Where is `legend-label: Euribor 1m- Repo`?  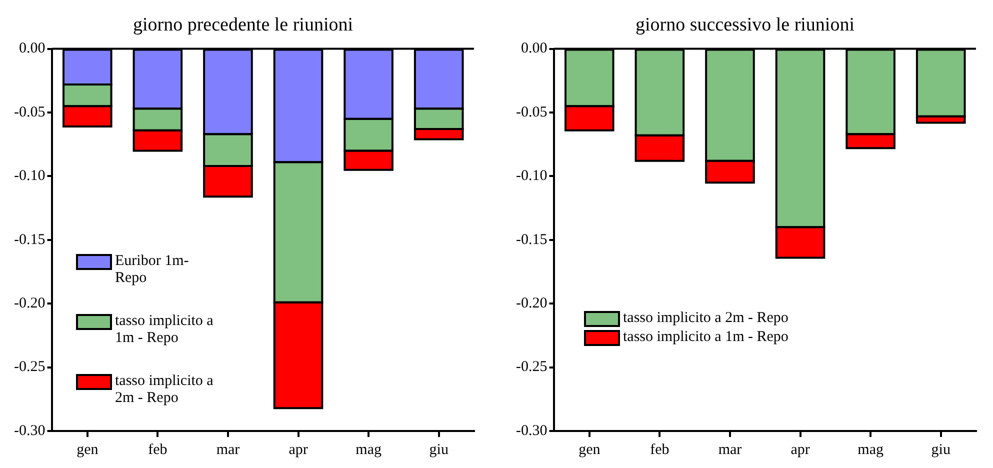 legend-label: Euribor 1m- Repo is located at coordinates (152, 270).